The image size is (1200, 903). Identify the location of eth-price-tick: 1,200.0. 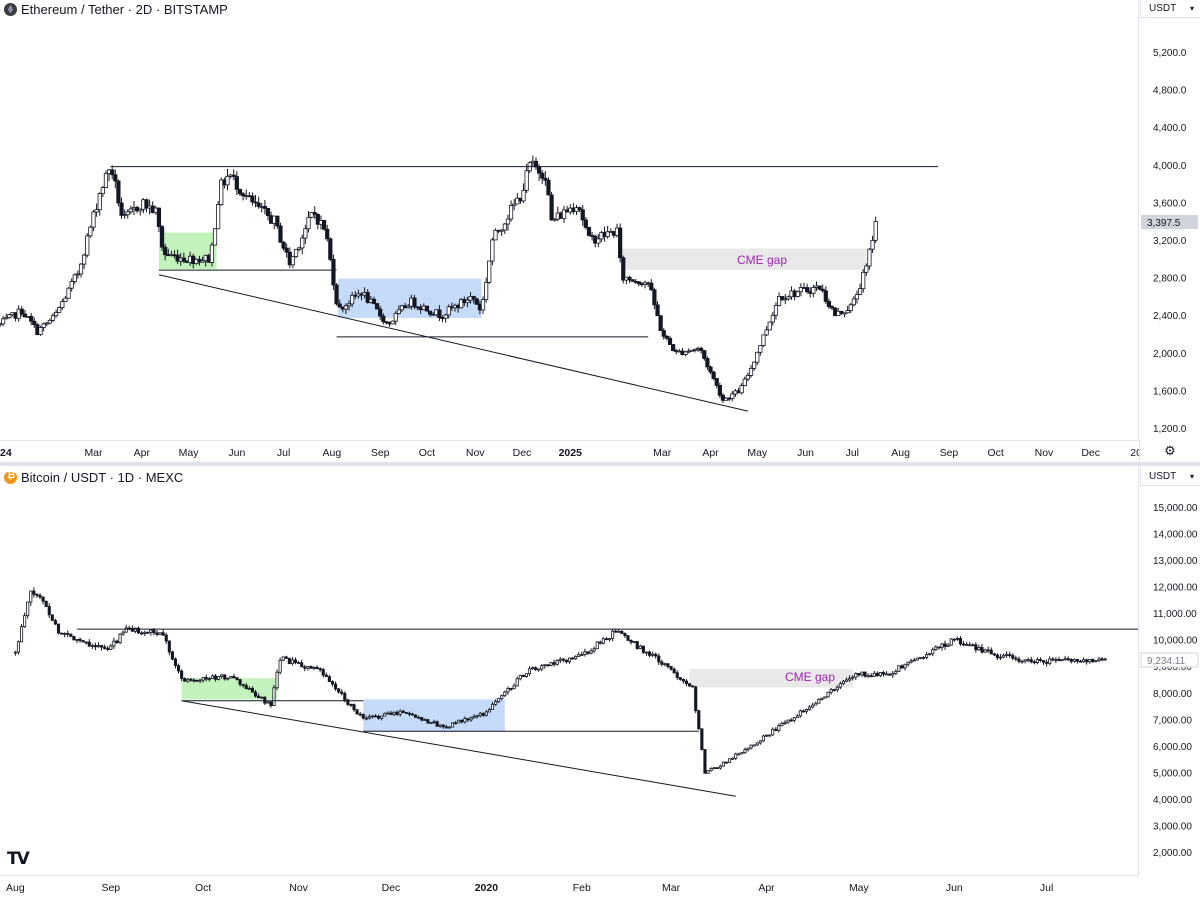
(1170, 429).